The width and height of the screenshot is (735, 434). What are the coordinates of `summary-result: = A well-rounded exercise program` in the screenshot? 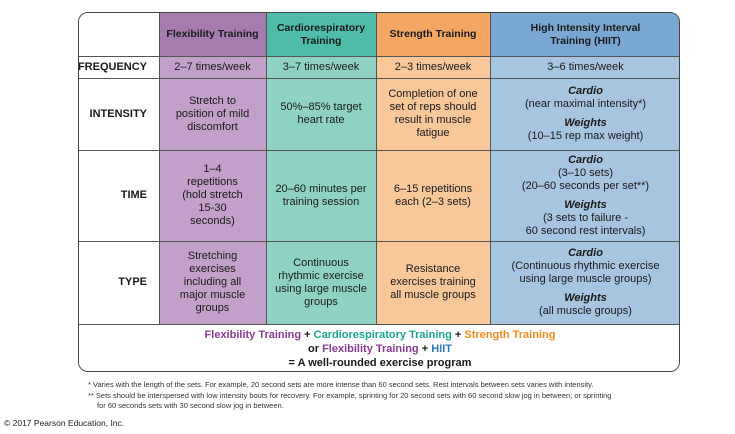 It's located at (380, 362).